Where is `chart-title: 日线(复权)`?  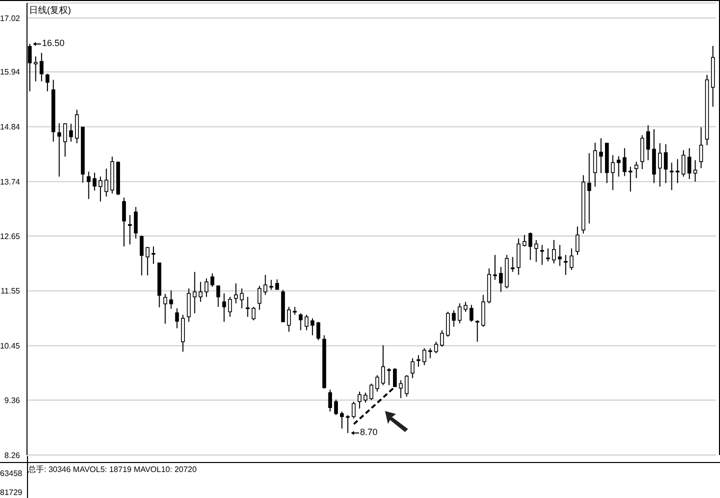
chart-title: 日线(复权) is located at coordinates (50, 10).